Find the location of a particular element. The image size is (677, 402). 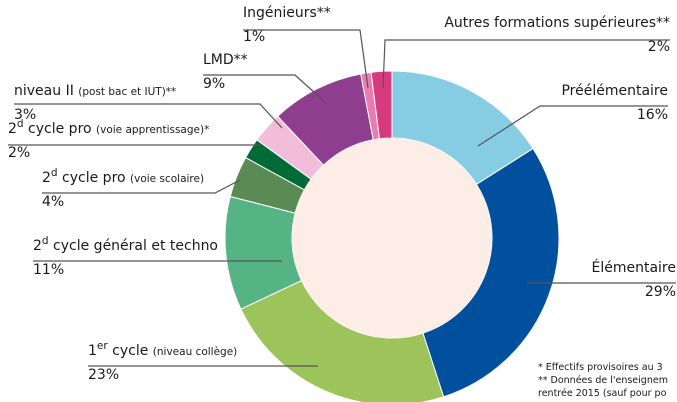

category-label: 2d cycle pro (voie apprentissage)* is located at coordinates (108, 127).